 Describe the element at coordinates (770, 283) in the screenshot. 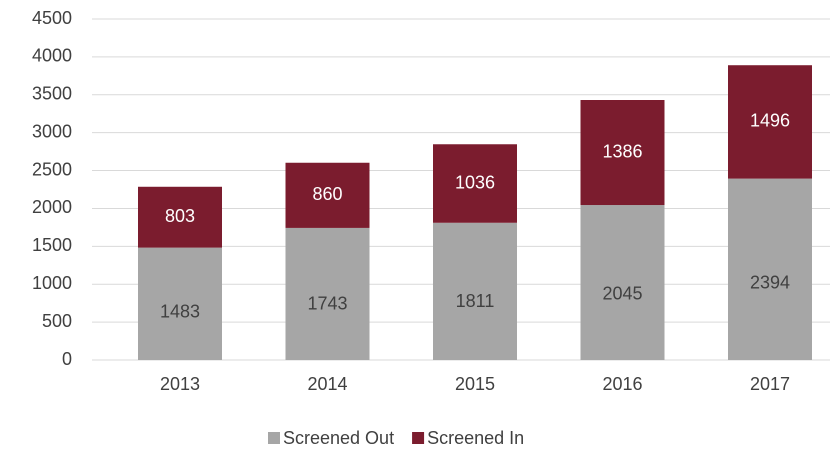

I see `data-label: 2394` at that location.